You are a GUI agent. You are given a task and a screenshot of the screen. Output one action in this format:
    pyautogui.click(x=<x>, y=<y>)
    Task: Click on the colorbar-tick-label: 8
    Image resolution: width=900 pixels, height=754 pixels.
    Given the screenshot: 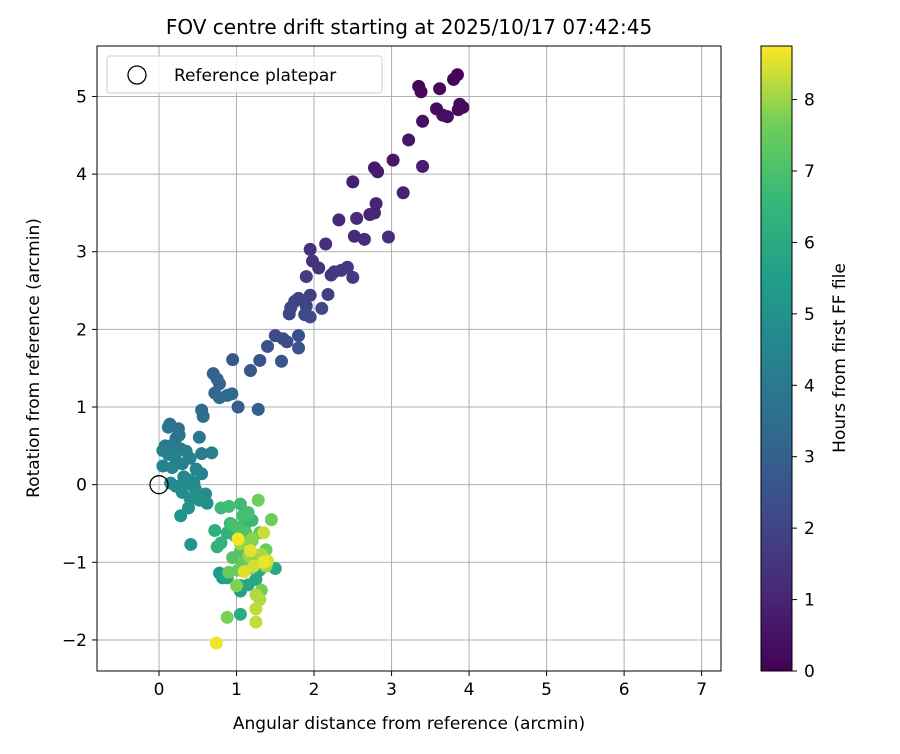 What is the action you would take?
    pyautogui.click(x=809, y=101)
    